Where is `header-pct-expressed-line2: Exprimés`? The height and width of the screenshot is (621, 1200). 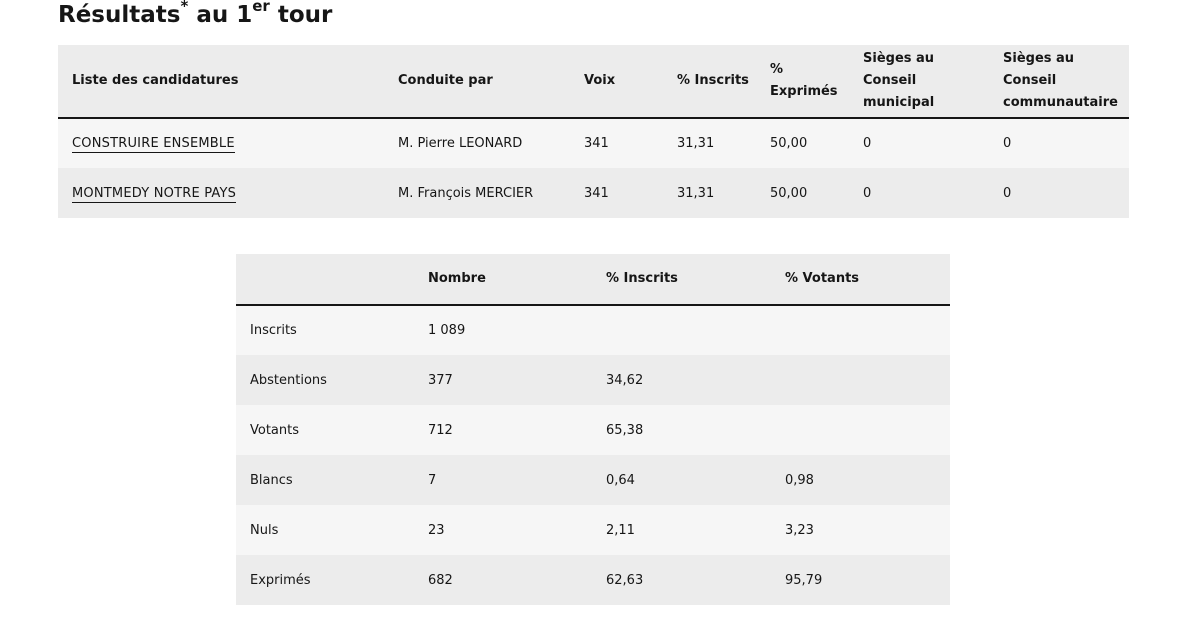
header-pct-expressed-line2: Exprimés is located at coordinates (804, 91).